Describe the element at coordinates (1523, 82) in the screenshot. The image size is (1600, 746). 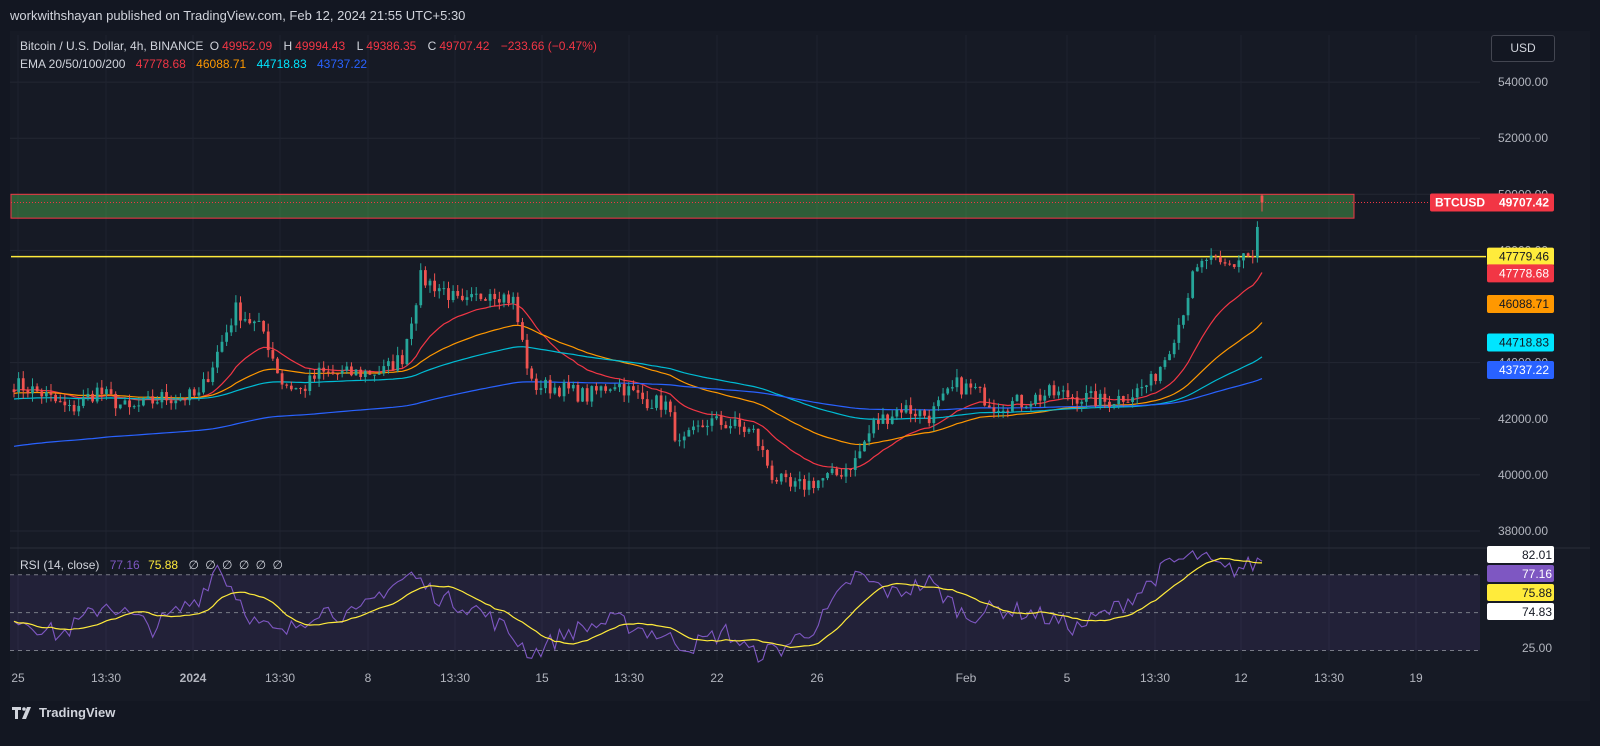
I see `price-tick-label: 54000.00` at that location.